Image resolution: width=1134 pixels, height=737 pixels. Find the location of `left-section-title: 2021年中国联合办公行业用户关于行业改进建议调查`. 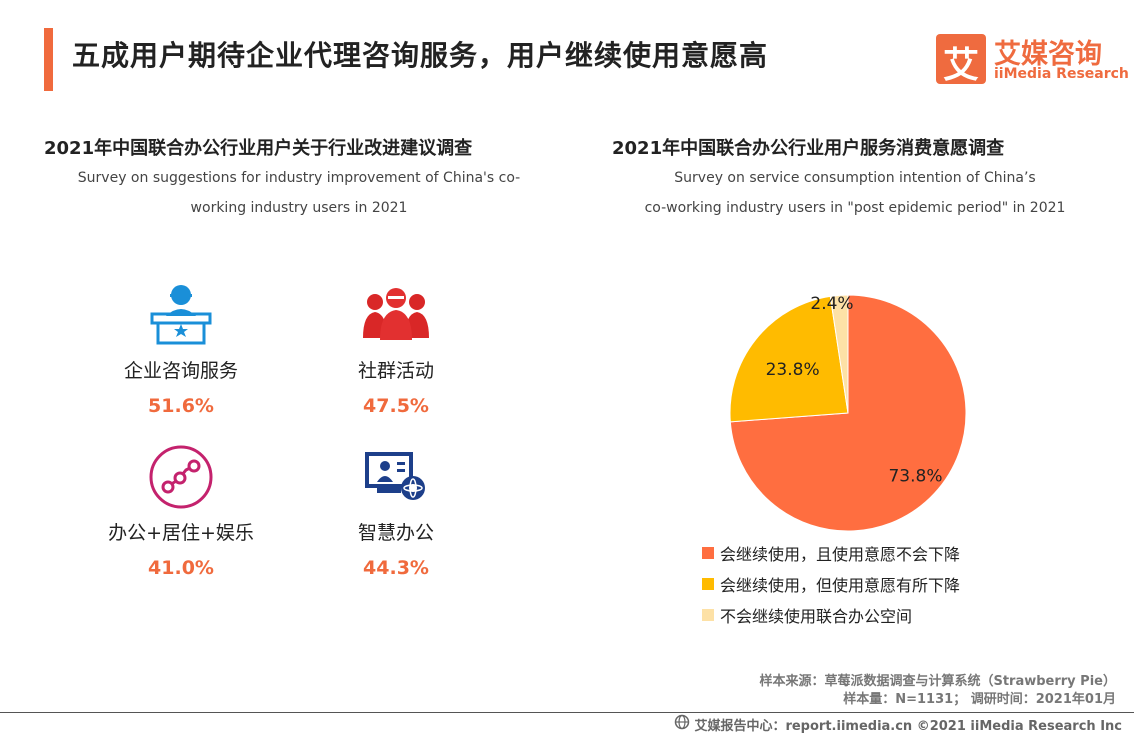

left-section-title: 2021年中国联合办公行业用户关于行业改进建议调查 is located at coordinates (258, 148).